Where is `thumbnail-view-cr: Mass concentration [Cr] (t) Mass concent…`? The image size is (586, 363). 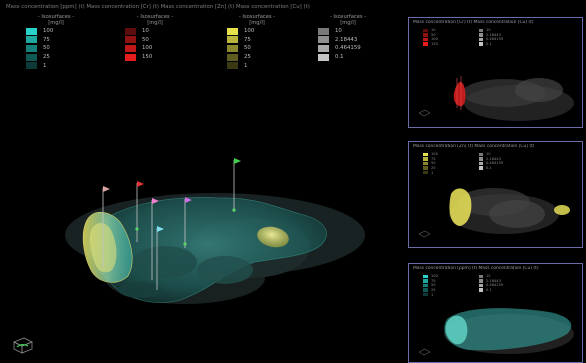
thumbnail-view-cr: Mass concentration [Cr] (t) Mass concent… is located at coordinates (495, 72).